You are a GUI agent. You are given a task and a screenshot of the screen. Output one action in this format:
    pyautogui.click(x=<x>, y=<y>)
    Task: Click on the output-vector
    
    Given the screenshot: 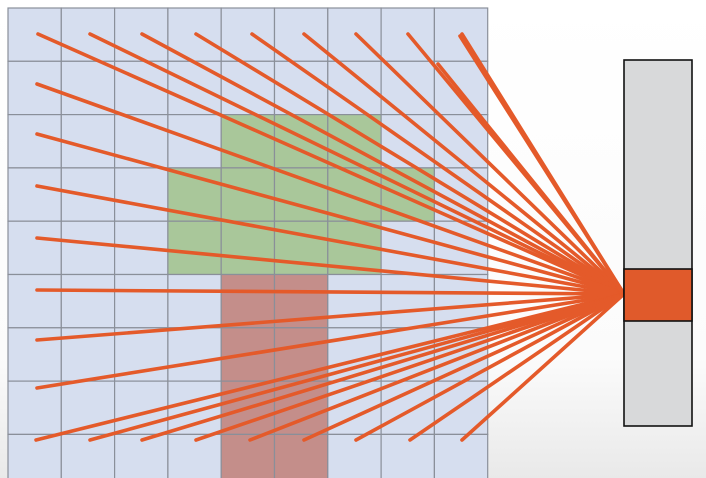 What is the action you would take?
    pyautogui.click(x=658, y=243)
    